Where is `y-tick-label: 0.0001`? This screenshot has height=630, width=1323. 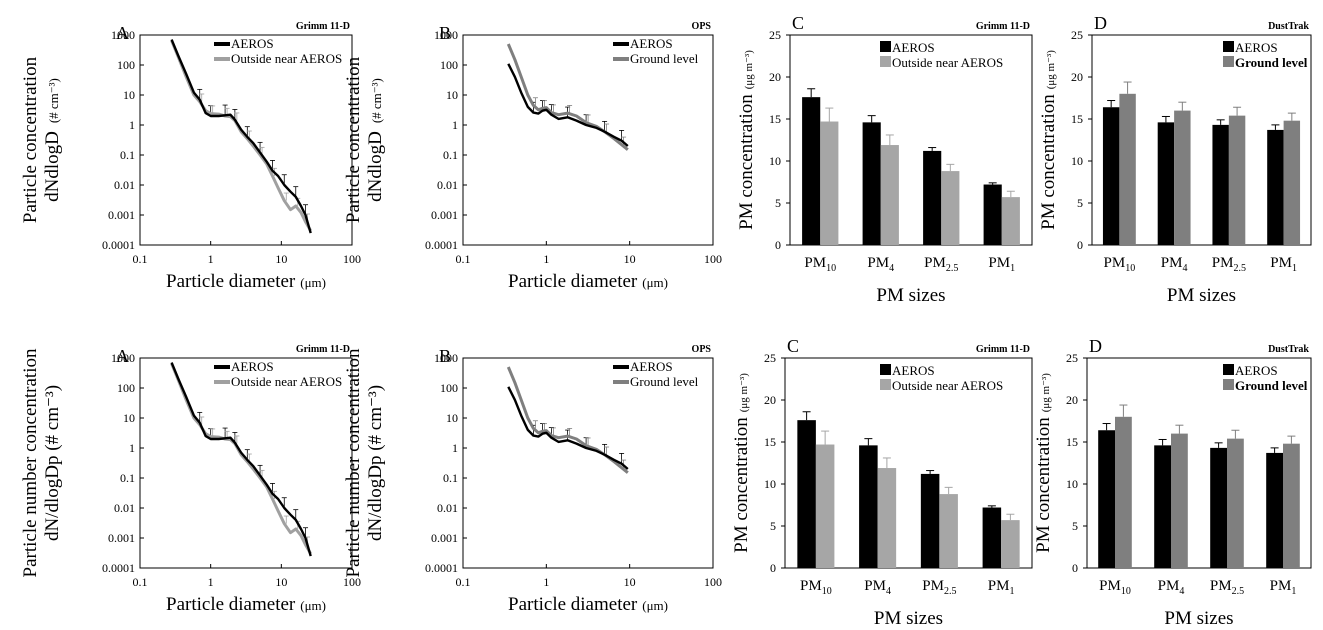 y-tick-label: 0.0001 is located at coordinates (118, 245).